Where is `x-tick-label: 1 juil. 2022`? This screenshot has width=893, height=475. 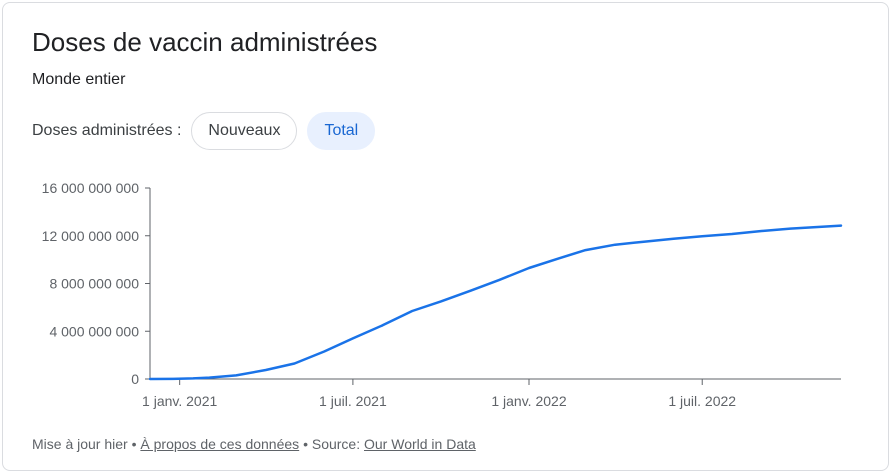 x-tick-label: 1 juil. 2022 is located at coordinates (702, 401).